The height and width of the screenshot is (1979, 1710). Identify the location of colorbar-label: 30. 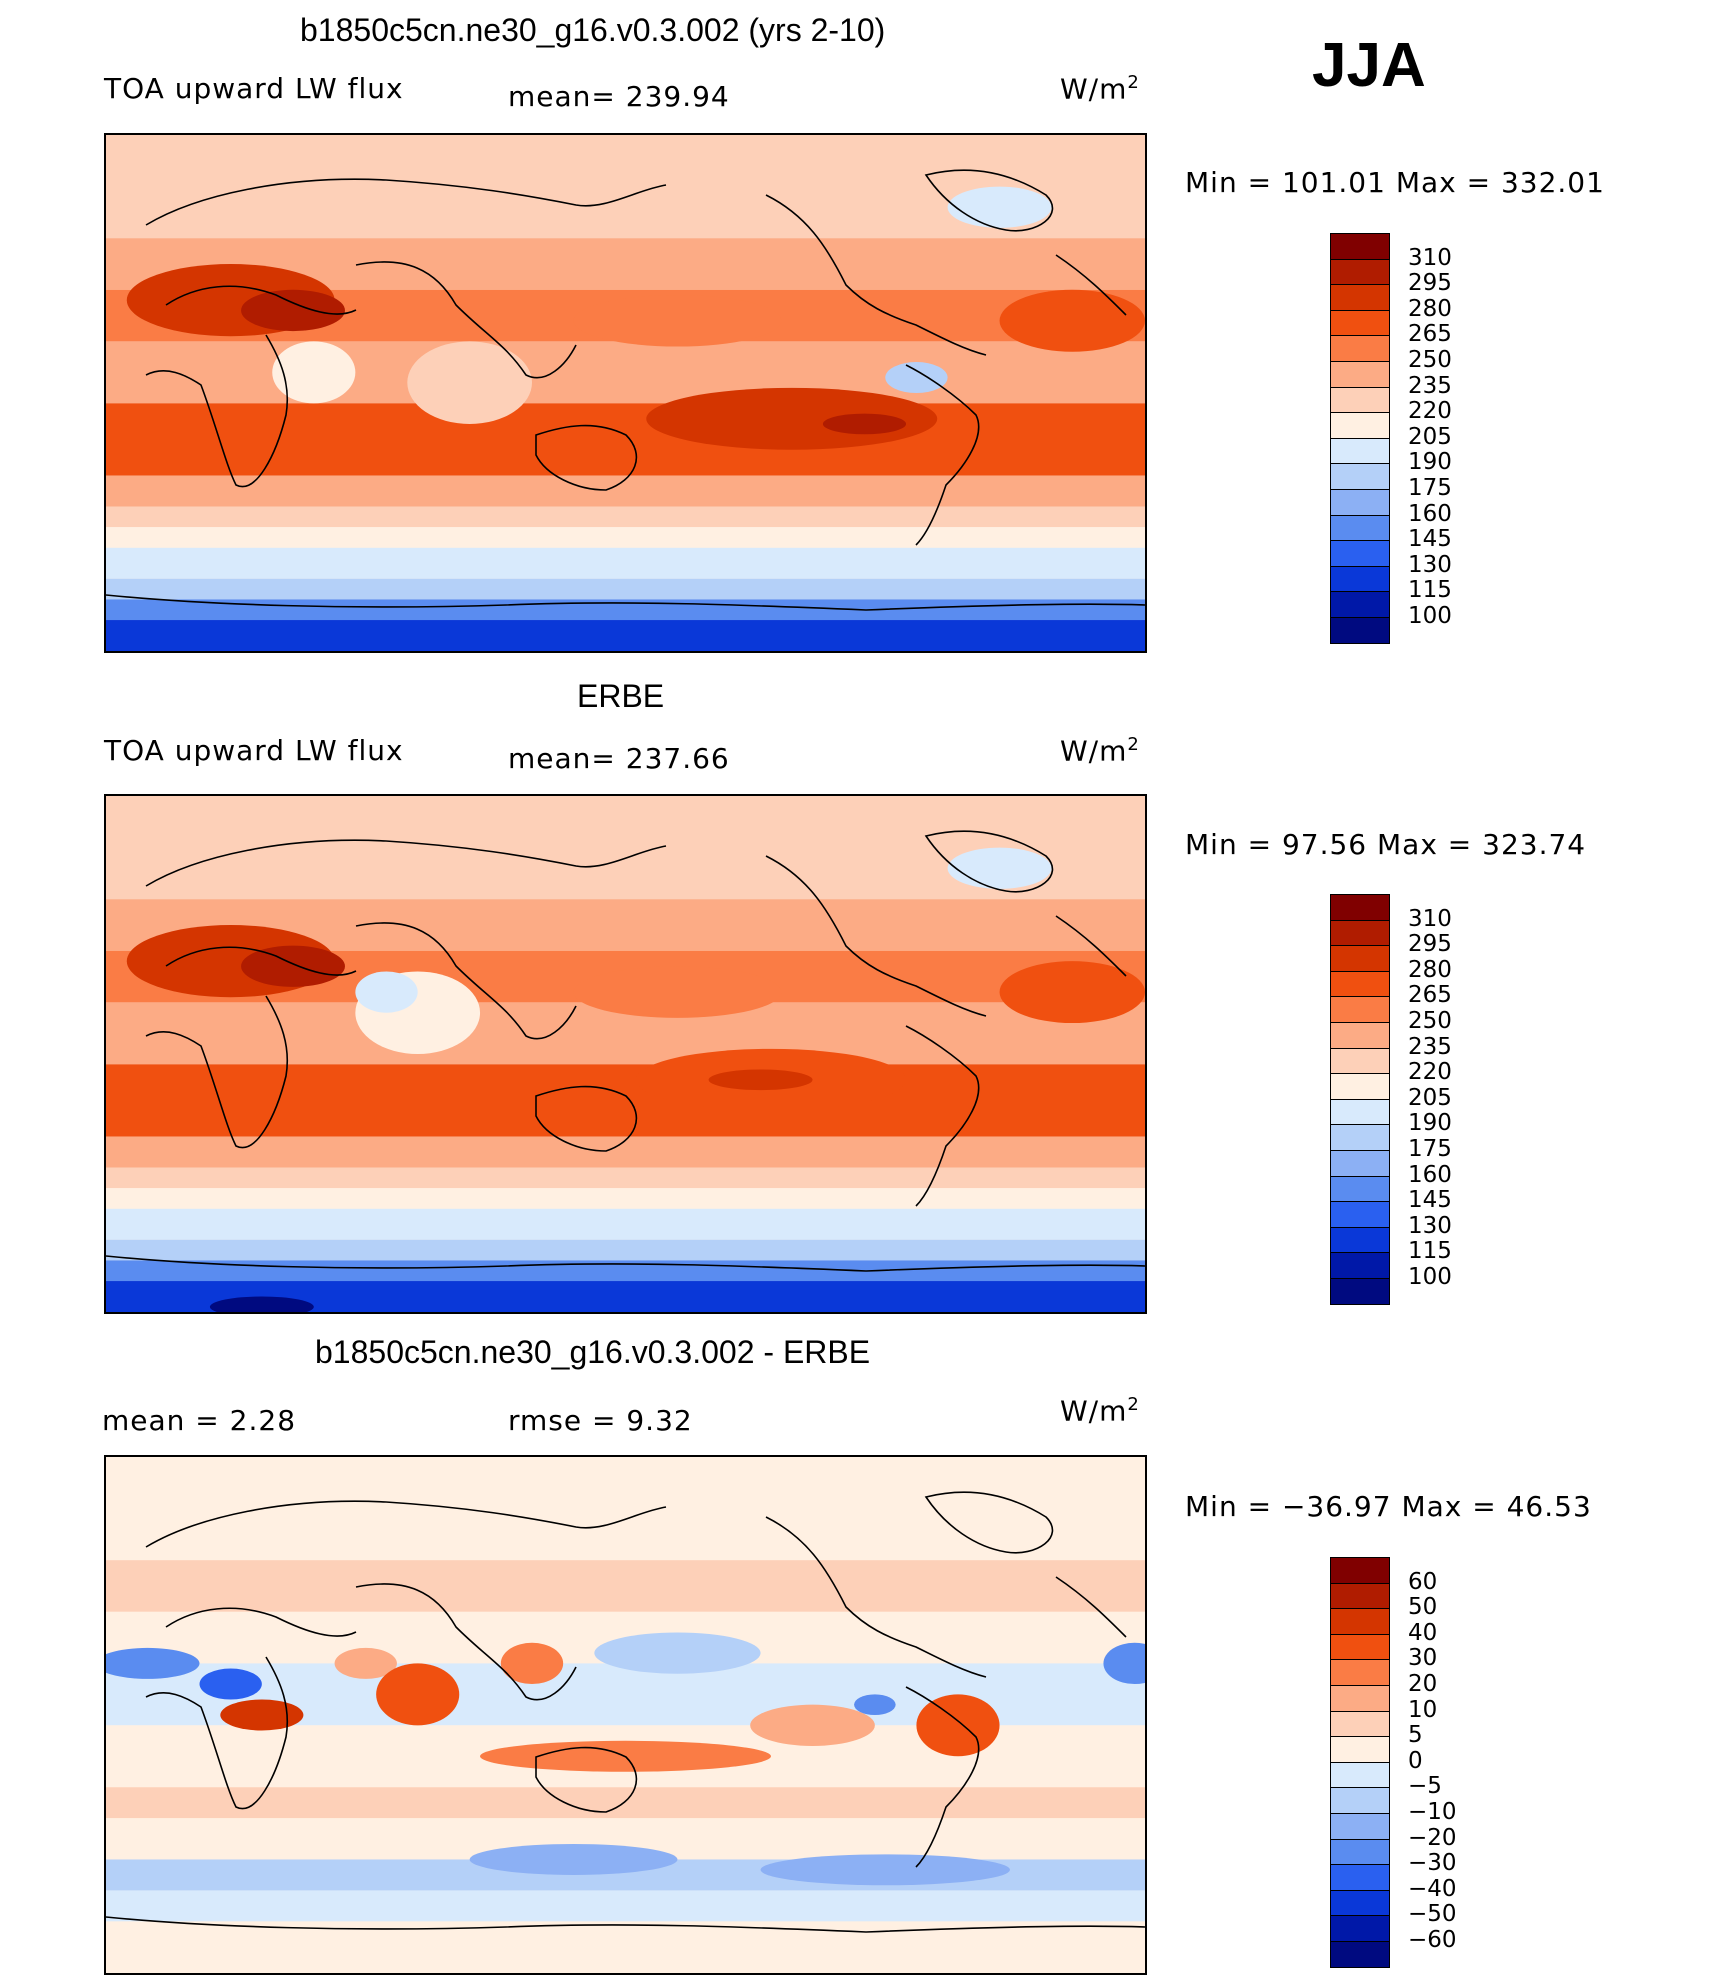
(1423, 1658).